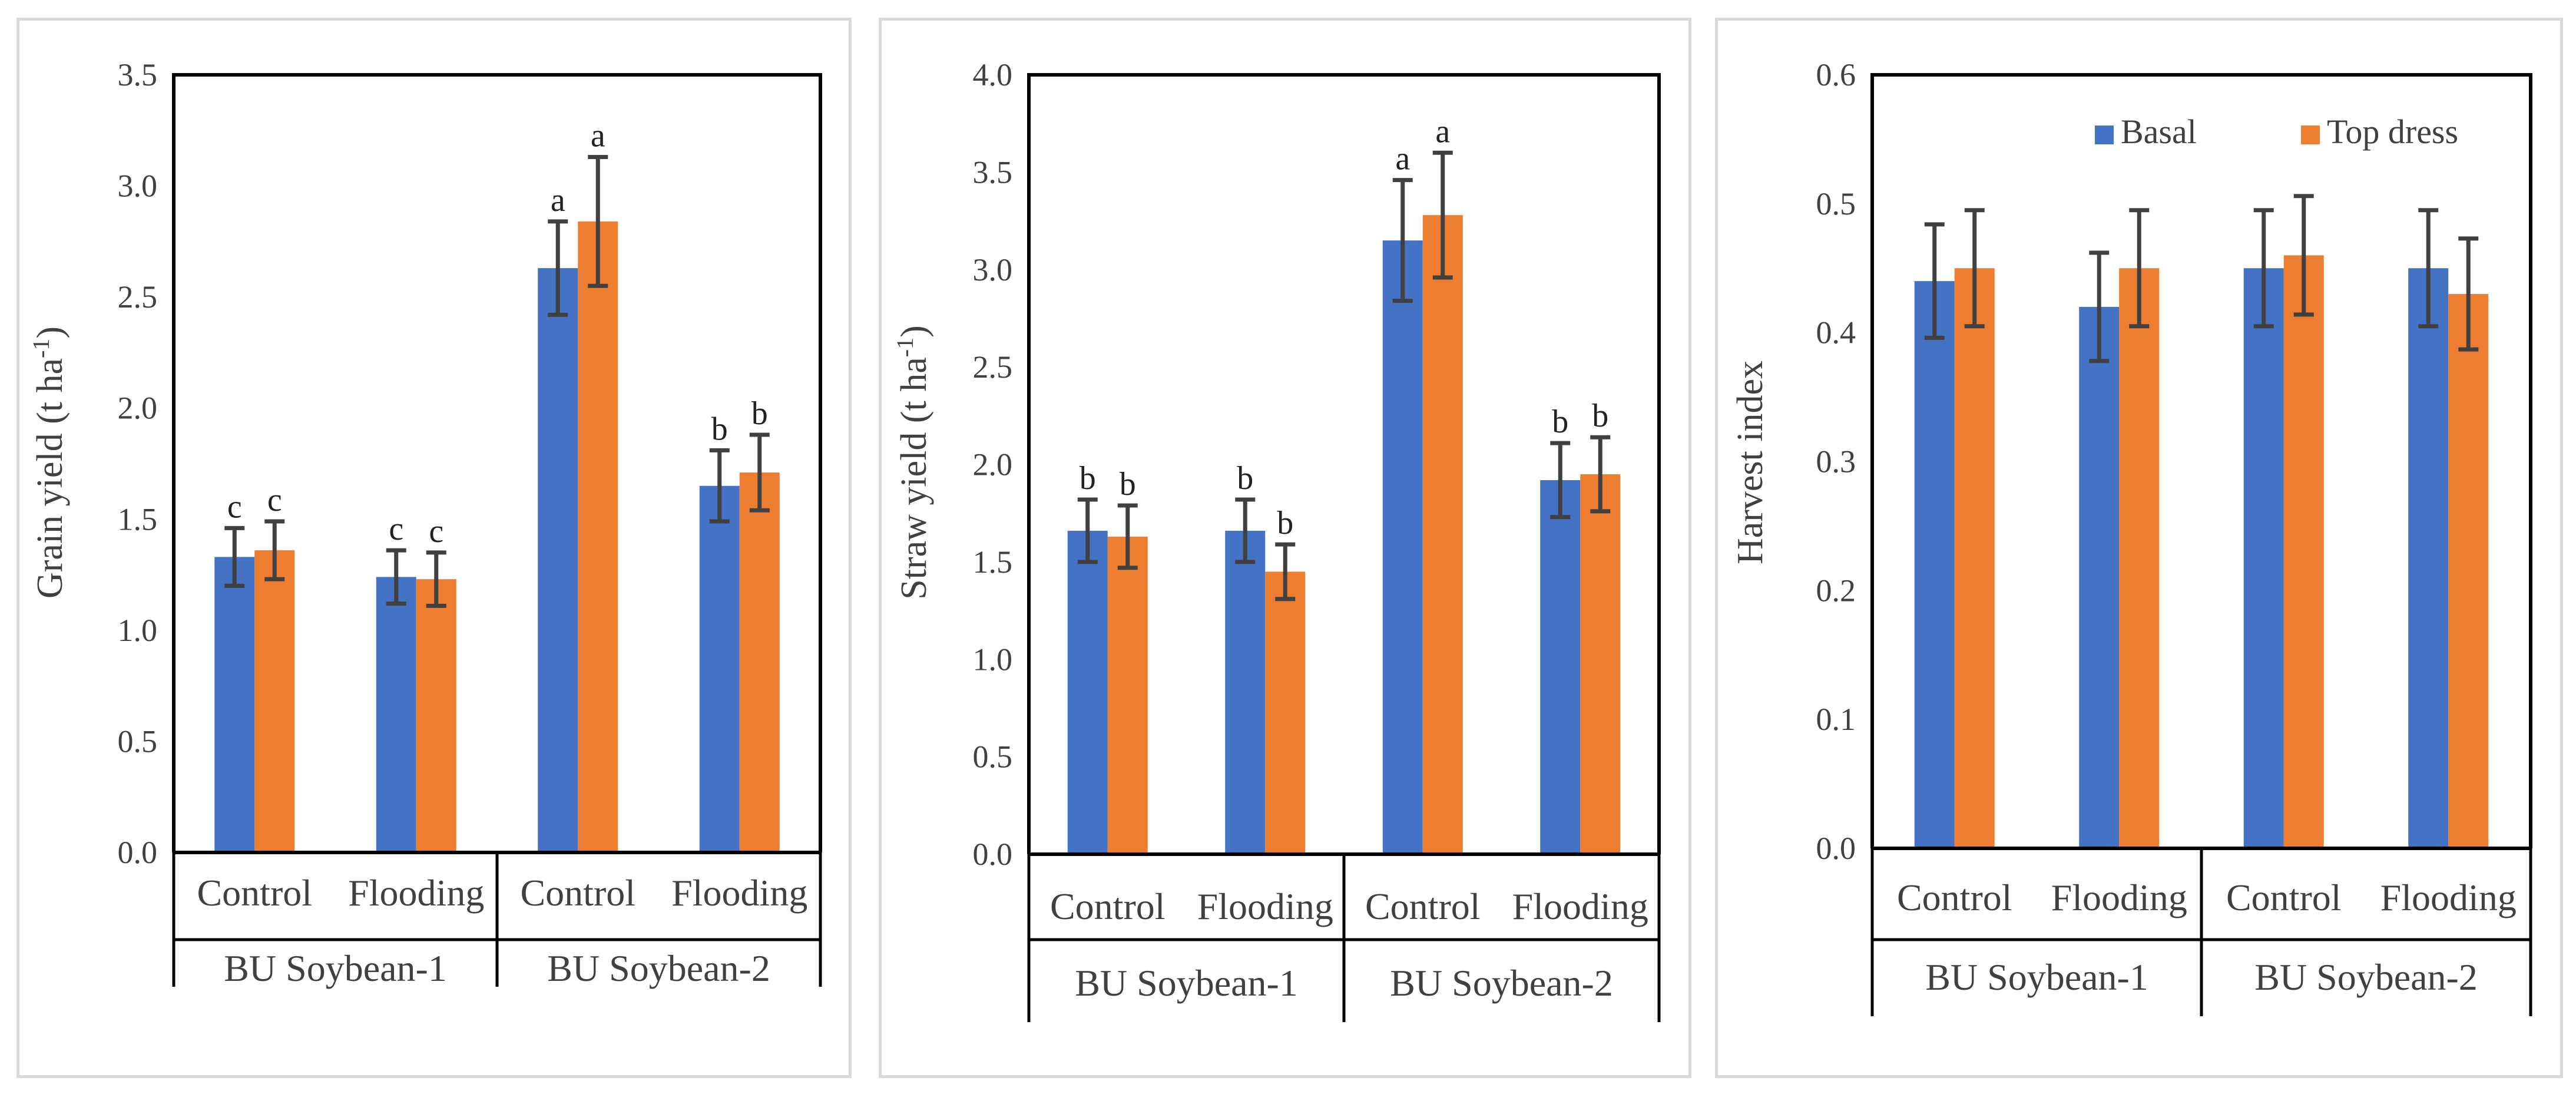  Describe the element at coordinates (1836, 462) in the screenshot. I see `y-tick-label: 0.3` at that location.